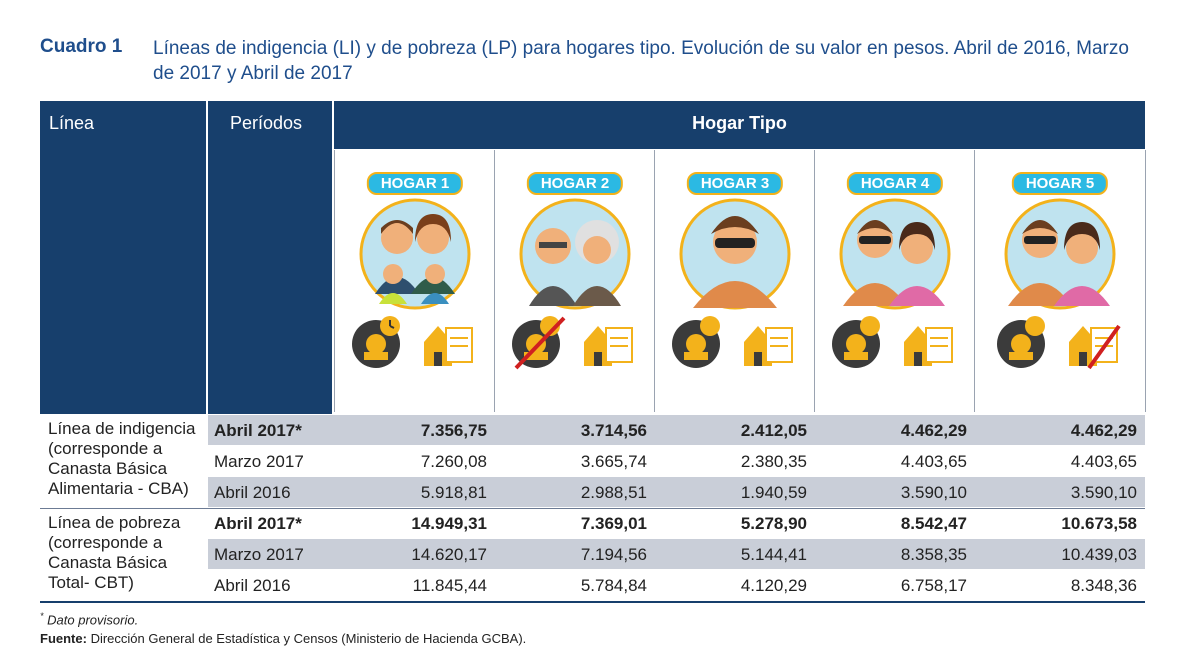 The width and height of the screenshot is (1200, 671). I want to click on header-hogar-tipo: Hogar Tipo, so click(739, 125).